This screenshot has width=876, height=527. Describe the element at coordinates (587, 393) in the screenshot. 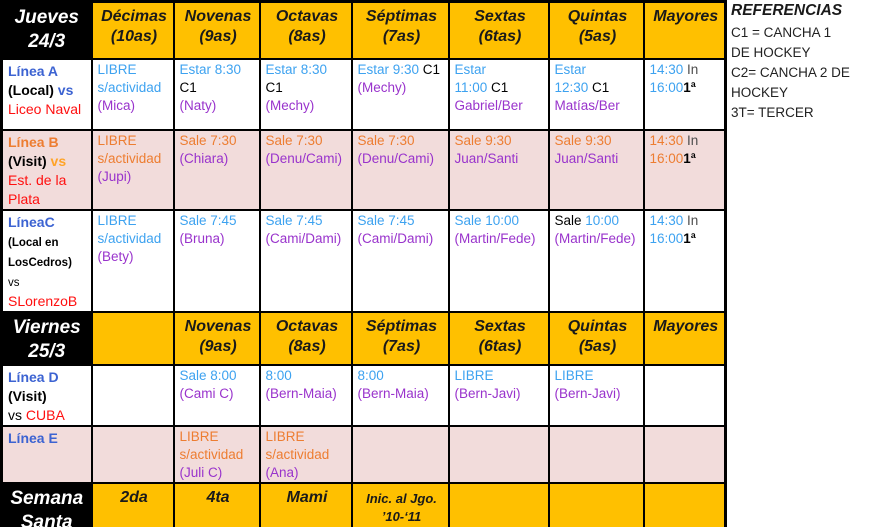

I see `text-line: (Bern-Javi)` at that location.